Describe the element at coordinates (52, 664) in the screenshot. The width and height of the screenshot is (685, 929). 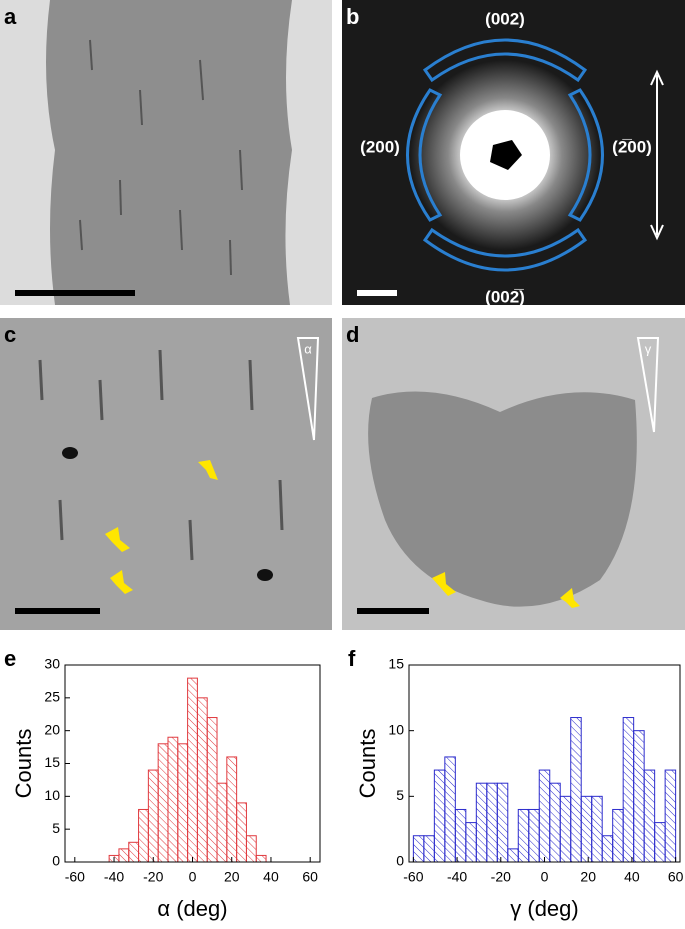
I see `y-tick-label: 30` at that location.